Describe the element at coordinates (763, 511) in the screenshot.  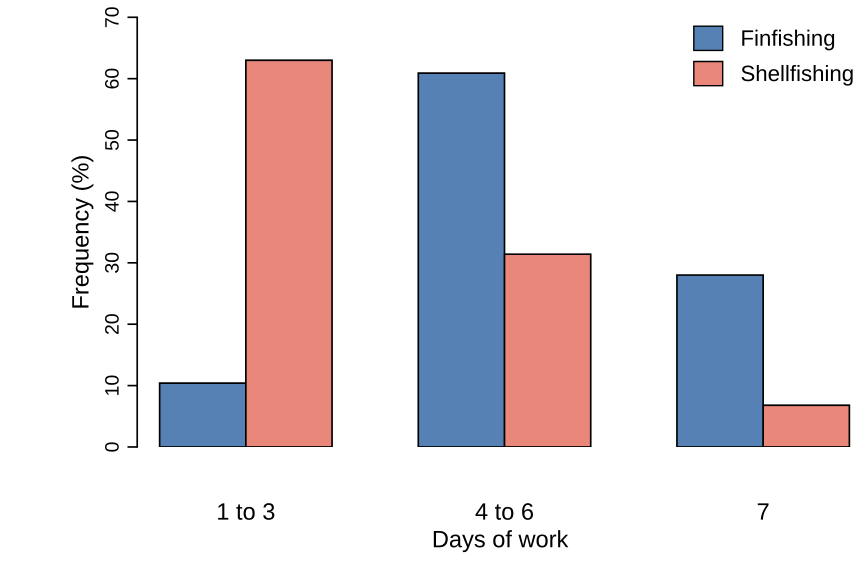
I see `x-tick-label: 7` at that location.